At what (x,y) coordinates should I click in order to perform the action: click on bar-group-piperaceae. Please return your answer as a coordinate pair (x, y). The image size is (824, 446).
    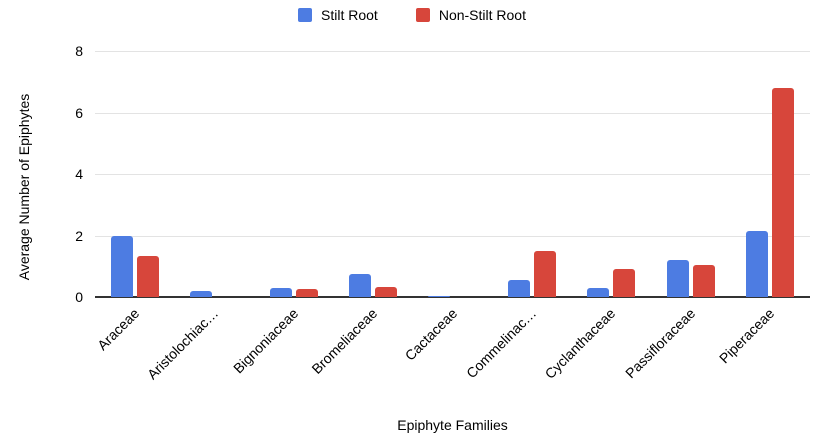
    Looking at the image, I should click on (770, 174).